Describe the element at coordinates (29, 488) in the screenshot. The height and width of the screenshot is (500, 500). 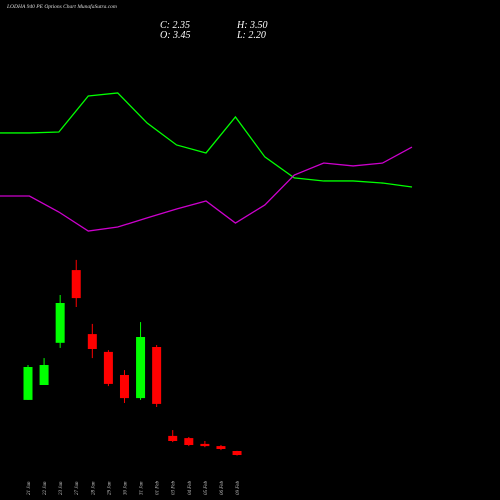
I see `x-tick-label: 21 Jan` at that location.